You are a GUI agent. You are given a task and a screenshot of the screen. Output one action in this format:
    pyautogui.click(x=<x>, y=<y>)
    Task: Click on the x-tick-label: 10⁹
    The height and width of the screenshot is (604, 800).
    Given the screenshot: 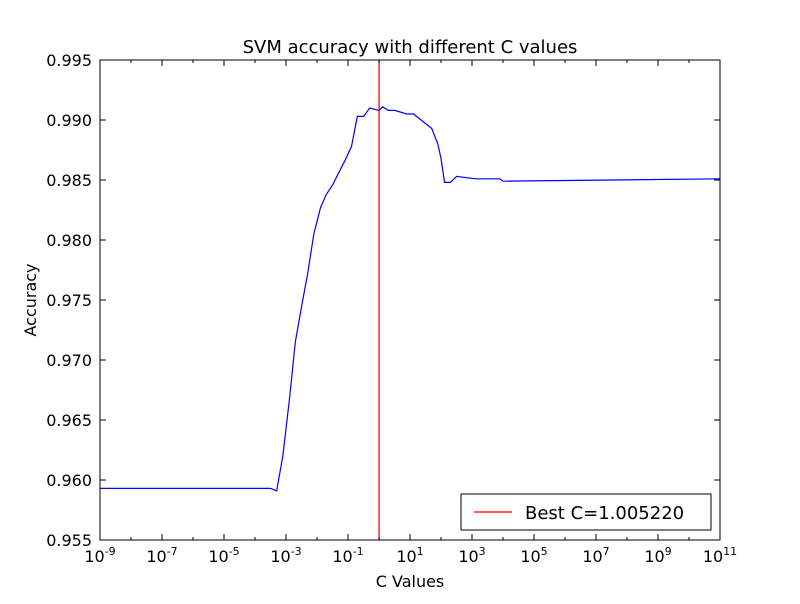 What is the action you would take?
    pyautogui.click(x=657, y=555)
    